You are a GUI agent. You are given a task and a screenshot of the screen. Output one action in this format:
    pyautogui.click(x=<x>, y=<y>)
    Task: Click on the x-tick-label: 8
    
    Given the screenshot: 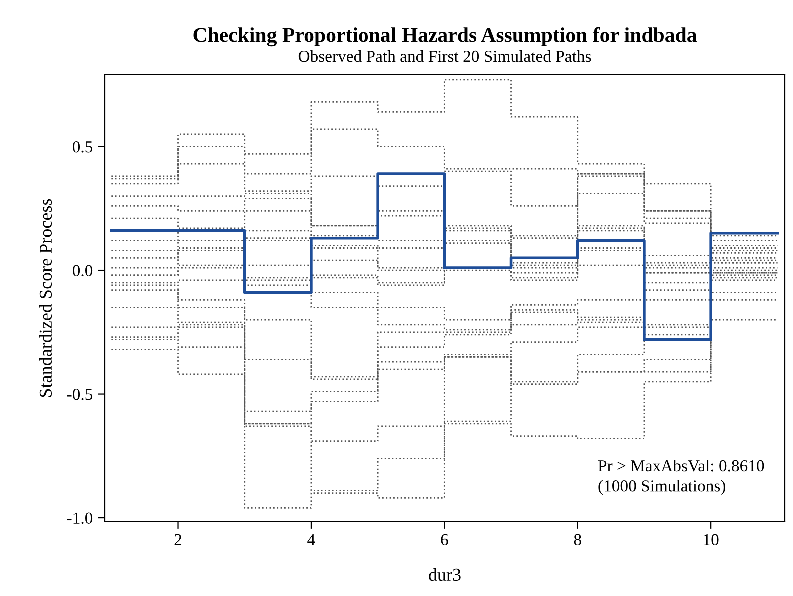 What is the action you would take?
    pyautogui.click(x=578, y=540)
    